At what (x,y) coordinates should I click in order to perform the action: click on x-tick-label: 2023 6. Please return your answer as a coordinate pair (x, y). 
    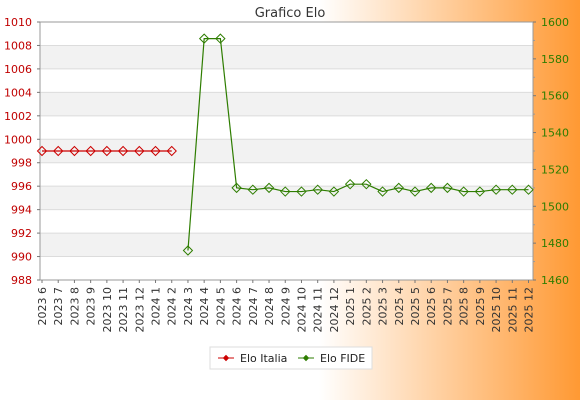
    Looking at the image, I should click on (42, 306).